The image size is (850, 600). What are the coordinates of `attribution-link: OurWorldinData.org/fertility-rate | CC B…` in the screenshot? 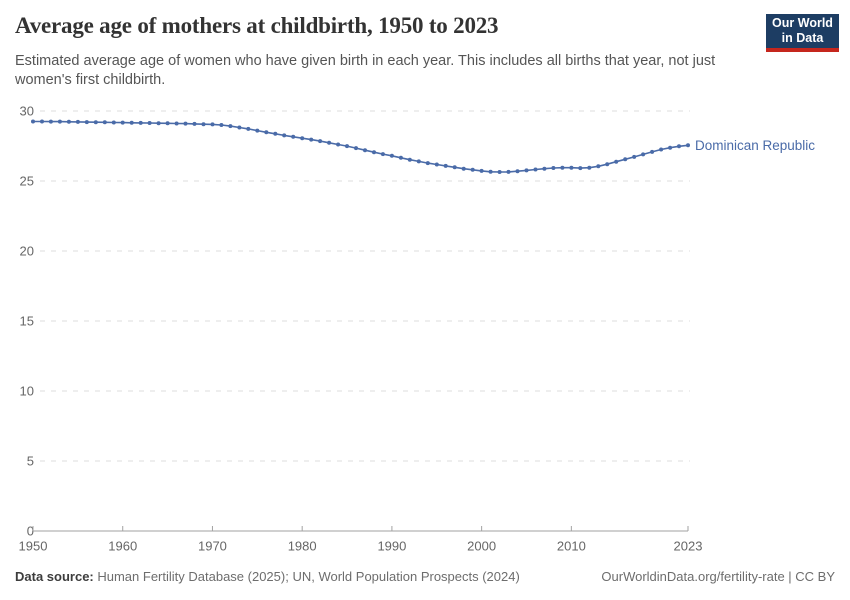 It's located at (718, 576).